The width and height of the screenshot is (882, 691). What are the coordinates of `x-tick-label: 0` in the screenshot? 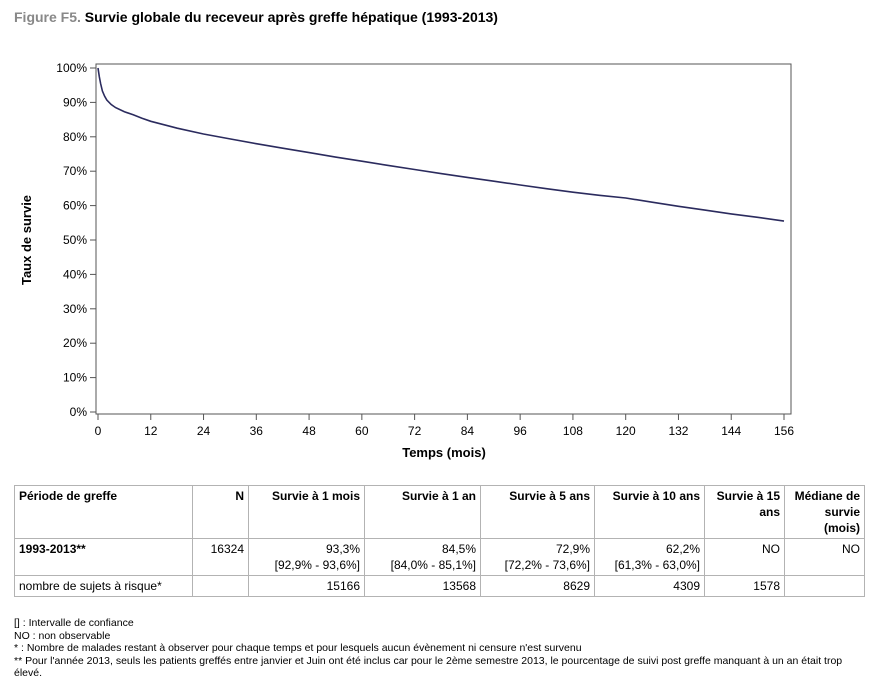 It's located at (98, 431).